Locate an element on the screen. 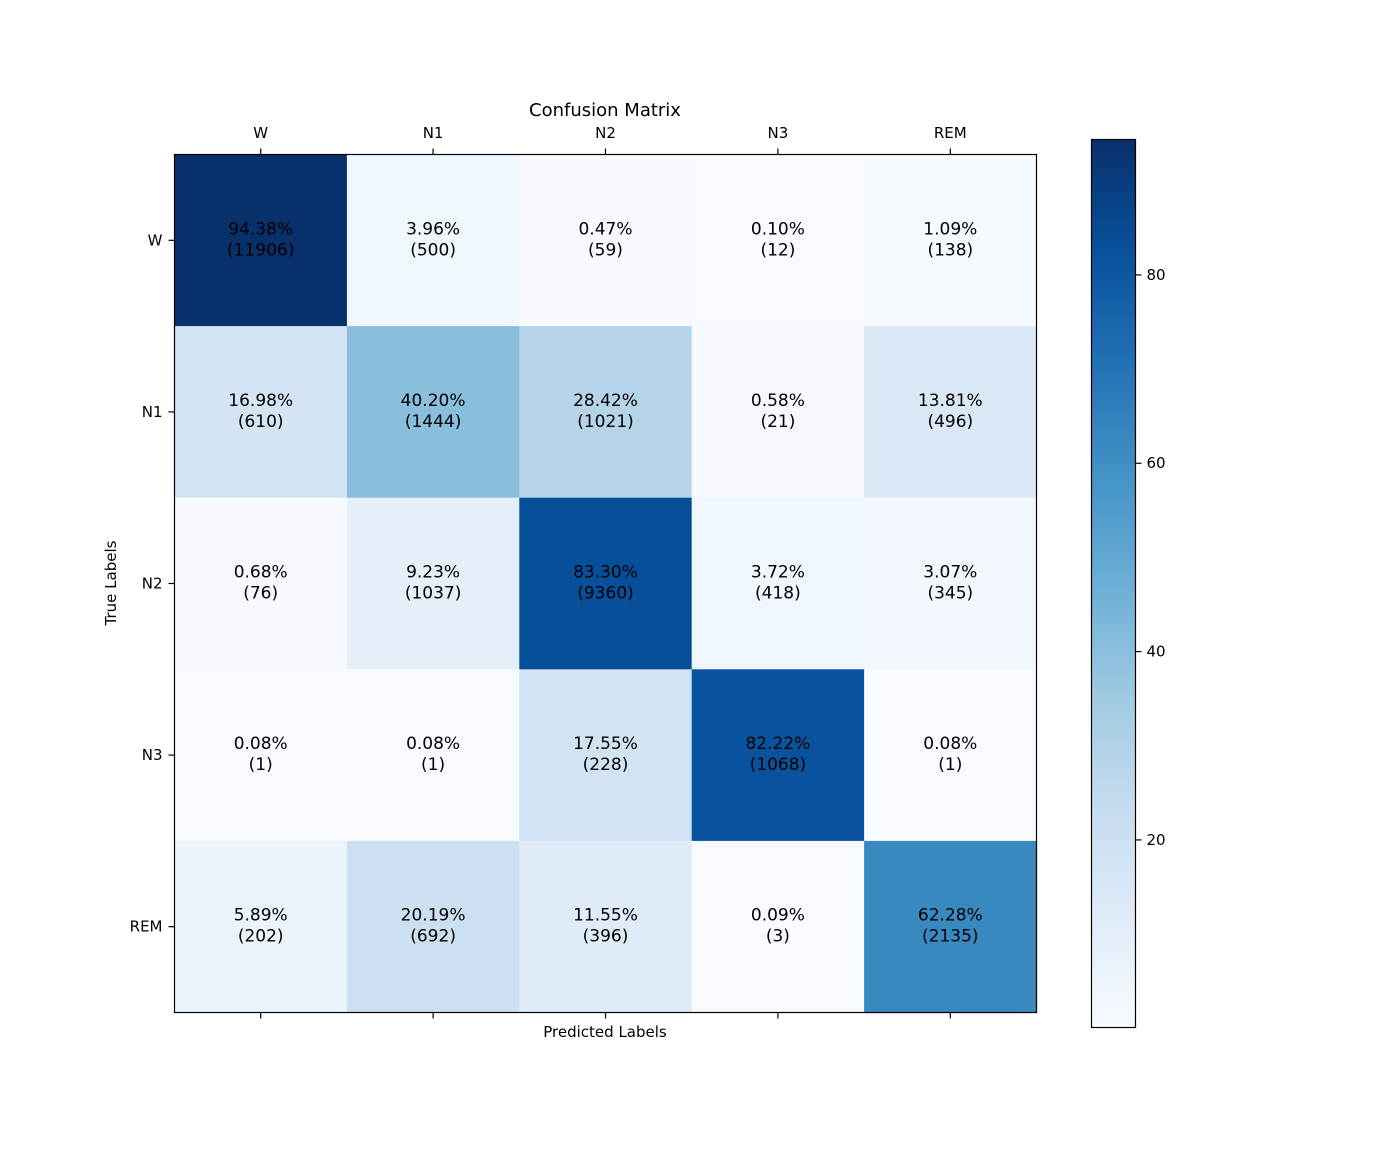 The width and height of the screenshot is (1391, 1155). cell-count-label: (396) is located at coordinates (606, 937).